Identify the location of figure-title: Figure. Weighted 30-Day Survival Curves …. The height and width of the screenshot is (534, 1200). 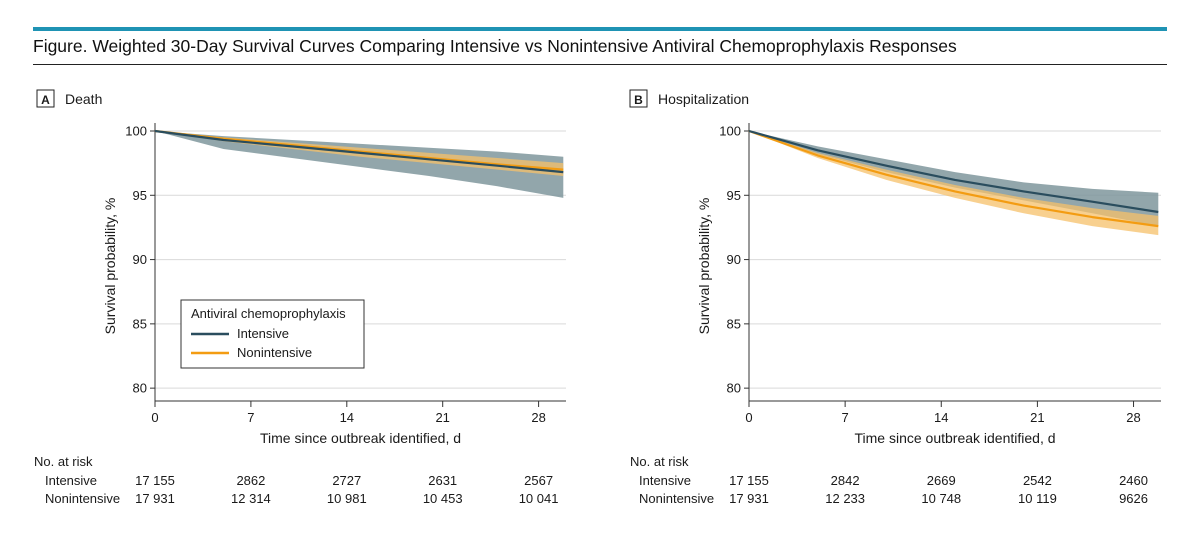
(495, 46).